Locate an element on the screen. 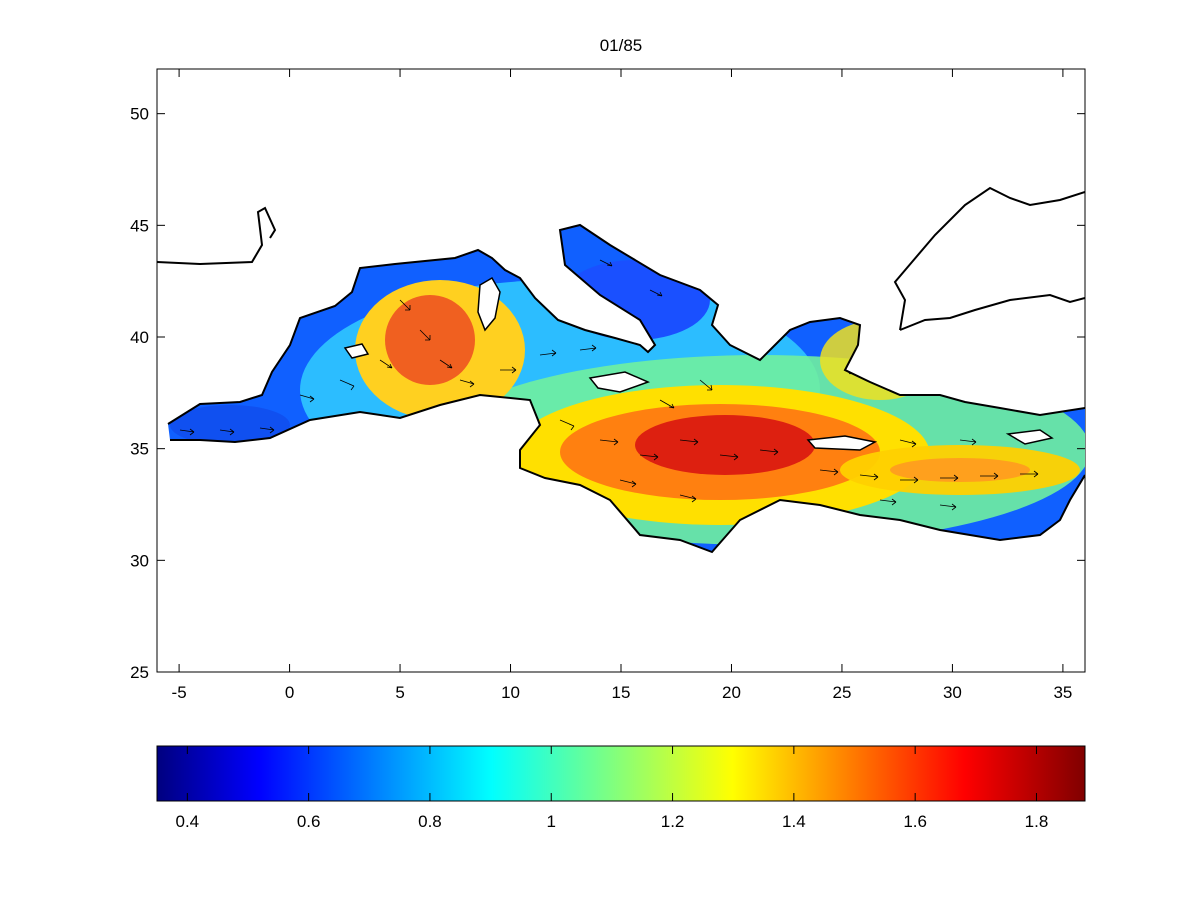 The width and height of the screenshot is (1200, 901). map-x-tick-label: 15 is located at coordinates (621, 692).